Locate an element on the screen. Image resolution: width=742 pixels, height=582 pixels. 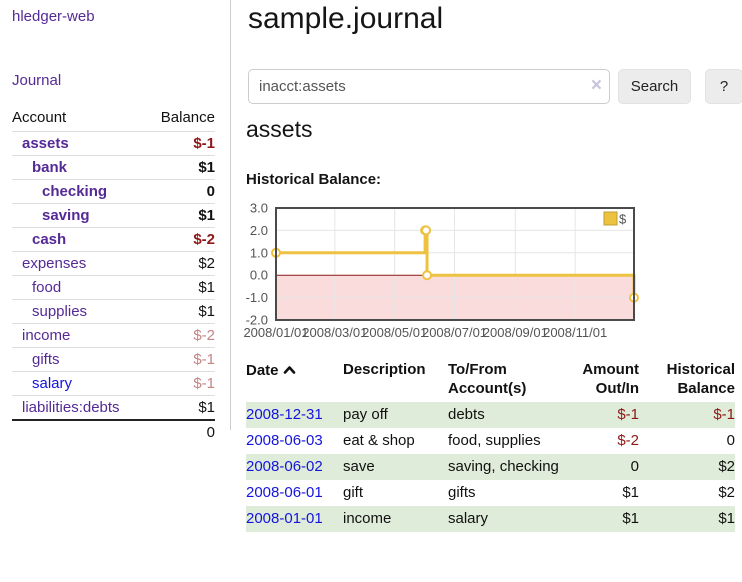
search-input-wrap: × is located at coordinates (429, 86).